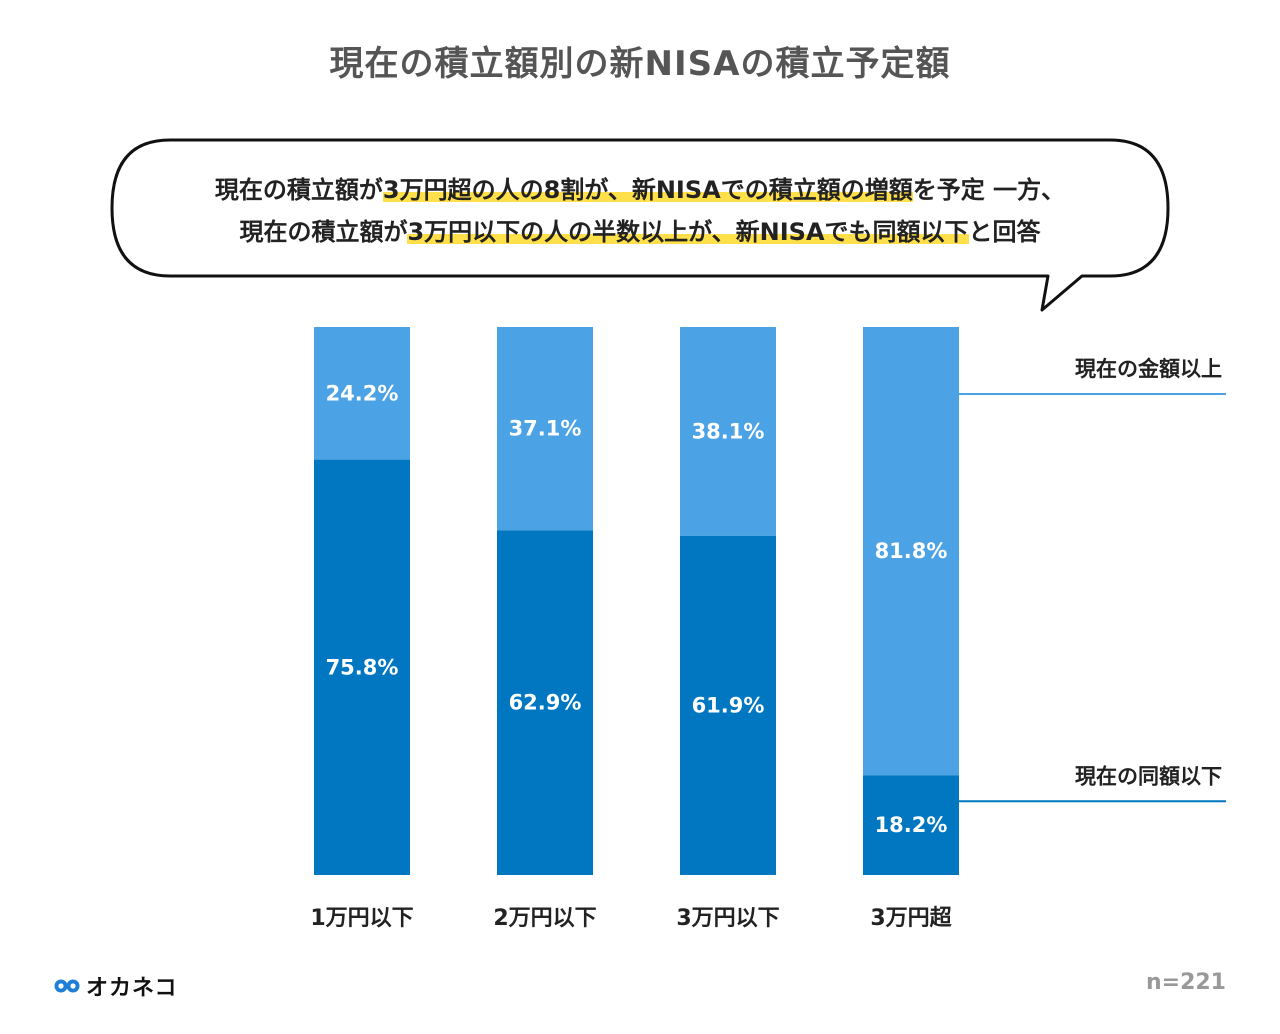 This screenshot has width=1280, height=1034. I want to click on bar-value-label-upper: 24.2%, so click(362, 393).